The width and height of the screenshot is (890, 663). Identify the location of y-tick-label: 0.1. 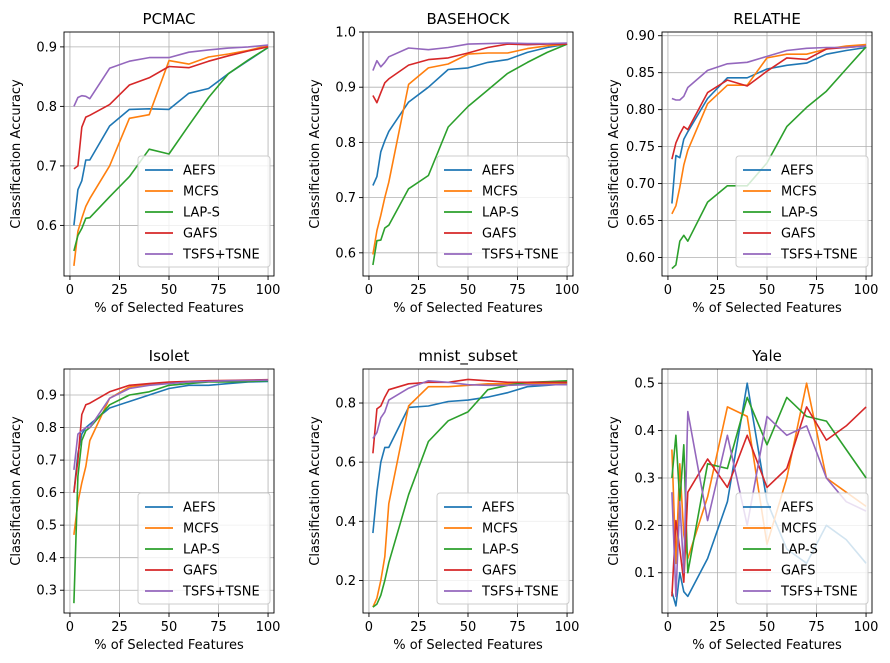
(644, 573).